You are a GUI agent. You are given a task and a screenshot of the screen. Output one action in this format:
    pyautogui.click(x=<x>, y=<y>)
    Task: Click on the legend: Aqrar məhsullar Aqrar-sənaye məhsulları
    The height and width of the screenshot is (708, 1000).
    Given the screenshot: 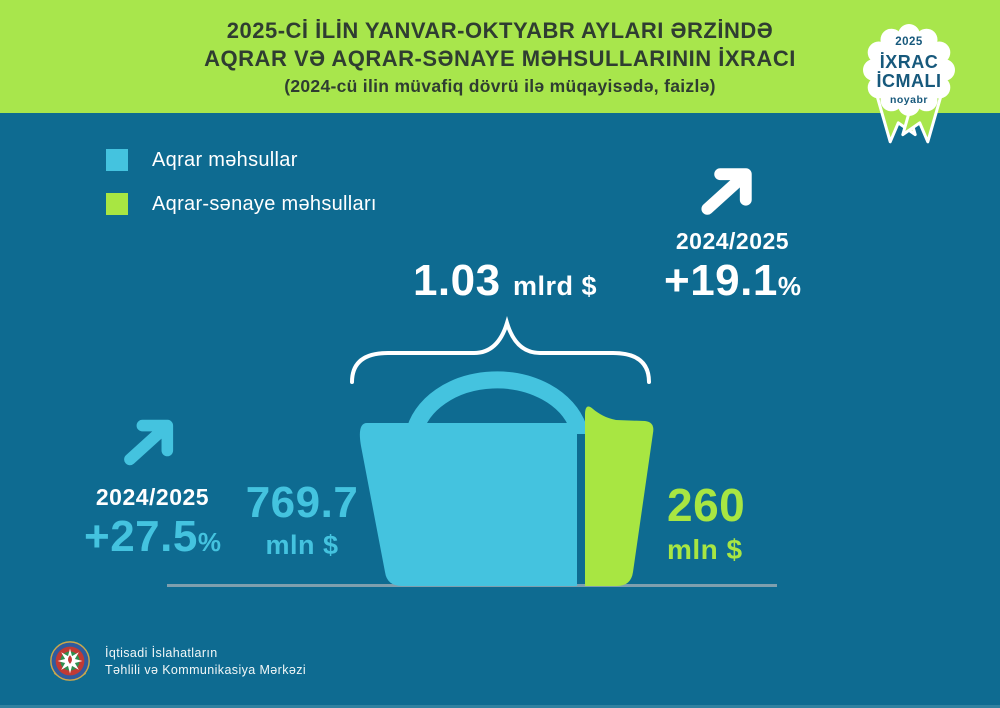 What is the action you would take?
    pyautogui.click(x=241, y=193)
    